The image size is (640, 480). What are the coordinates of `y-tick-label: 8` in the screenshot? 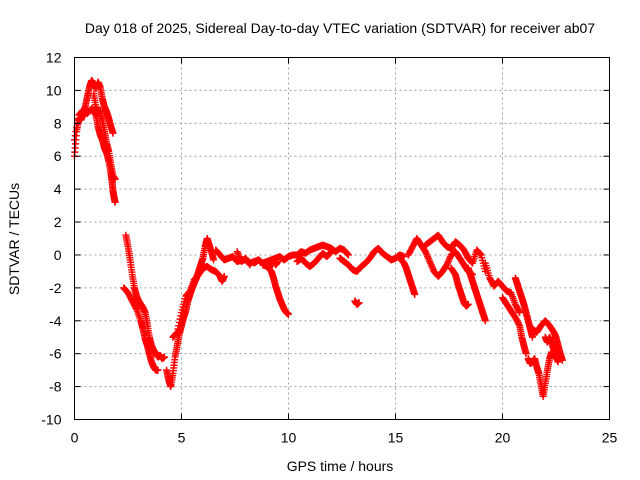 It's located at (58, 123).